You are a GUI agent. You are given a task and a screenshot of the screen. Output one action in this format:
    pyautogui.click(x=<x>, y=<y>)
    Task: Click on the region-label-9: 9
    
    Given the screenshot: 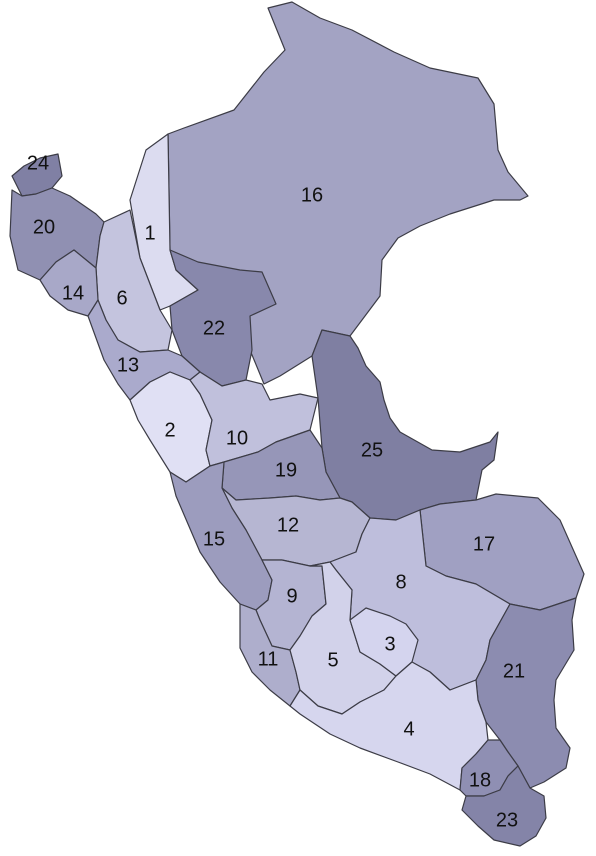 What is the action you would take?
    pyautogui.click(x=291, y=596)
    